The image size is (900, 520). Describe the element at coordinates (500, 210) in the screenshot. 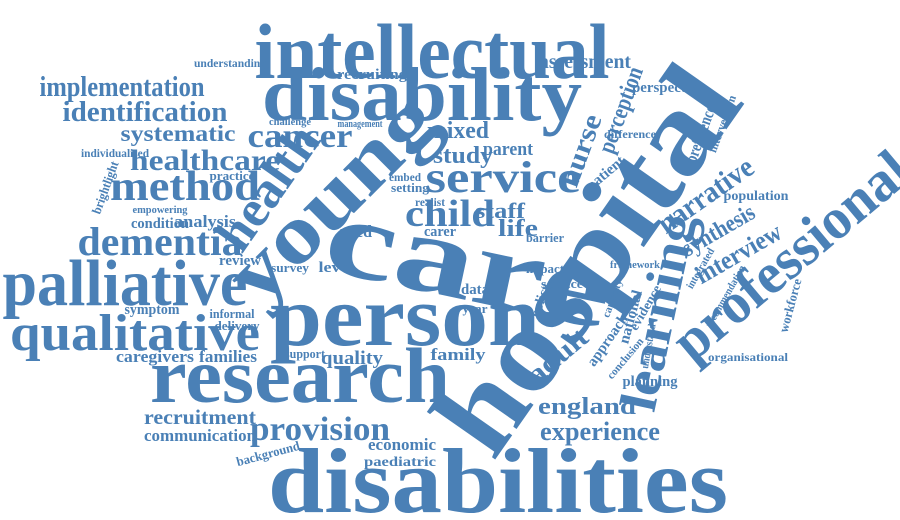

I see `word: staff` at that location.